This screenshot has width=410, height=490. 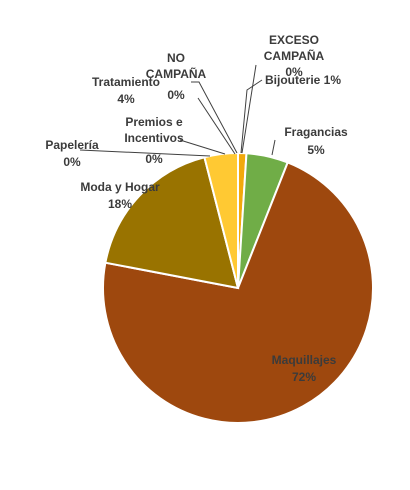 What do you see at coordinates (303, 80) in the screenshot?
I see `label-bijouterie: Bijouterie 1%` at bounding box center [303, 80].